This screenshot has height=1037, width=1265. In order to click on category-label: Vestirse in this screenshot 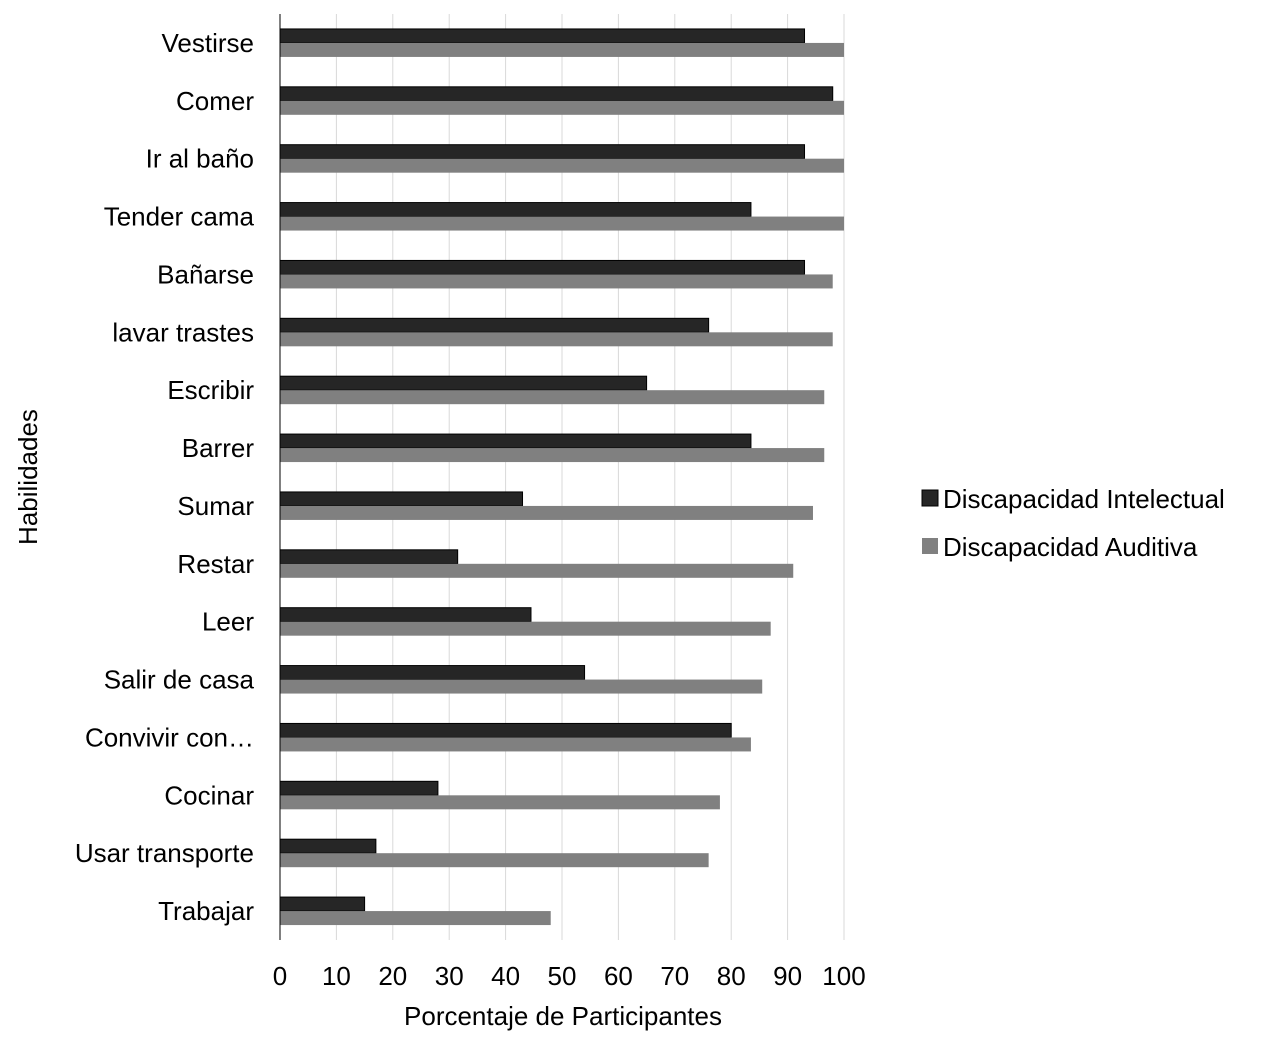, I will do `click(208, 43)`.